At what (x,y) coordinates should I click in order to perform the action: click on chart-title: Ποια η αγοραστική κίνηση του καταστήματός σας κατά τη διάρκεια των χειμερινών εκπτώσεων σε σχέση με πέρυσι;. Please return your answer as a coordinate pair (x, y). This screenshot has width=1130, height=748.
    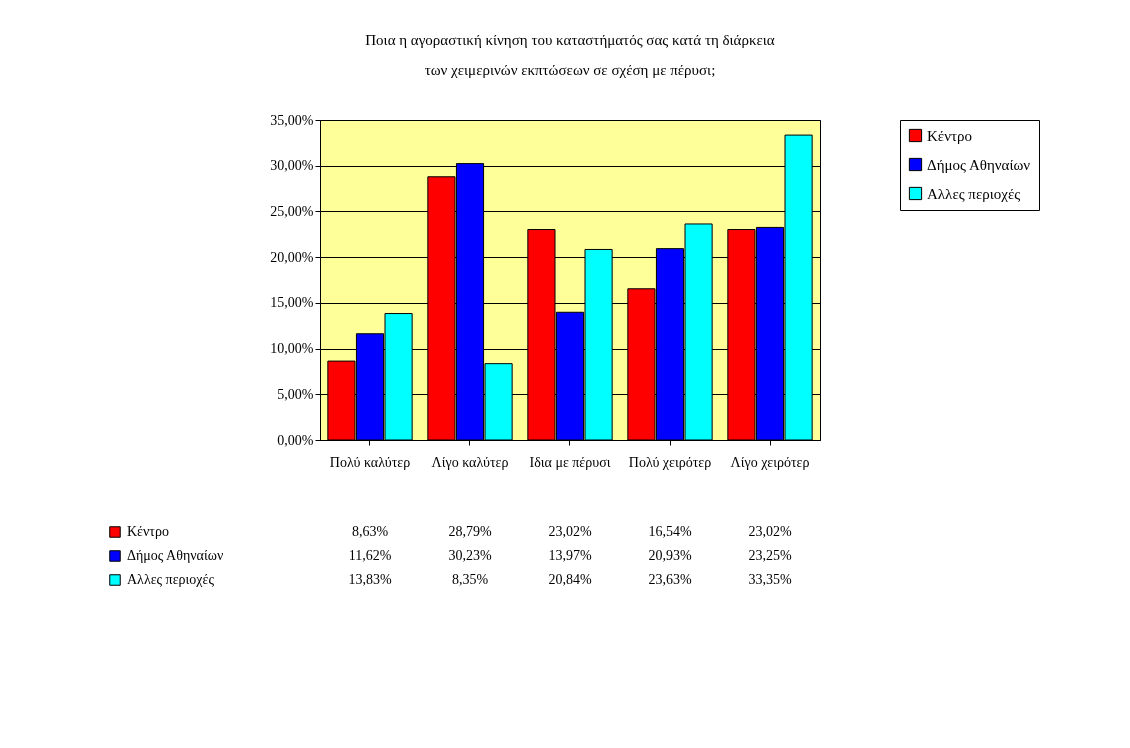
    Looking at the image, I should click on (570, 55).